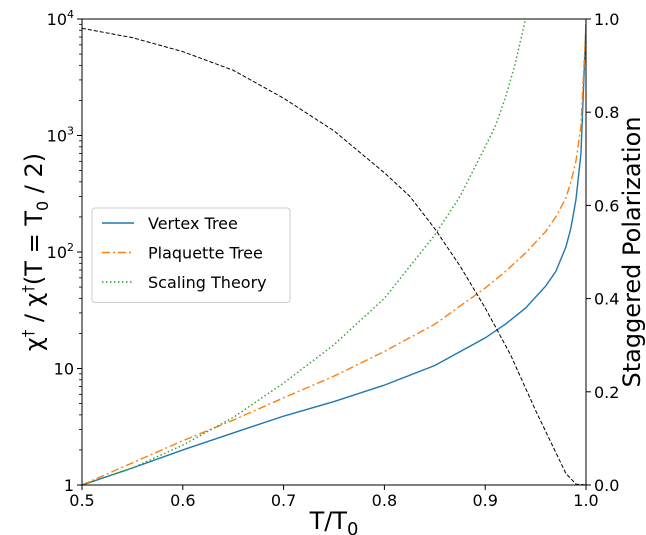 This screenshot has height=535, width=646. Describe the element at coordinates (632, 251) in the screenshot. I see `y-right-axis-title: Staggered Polarization` at that location.